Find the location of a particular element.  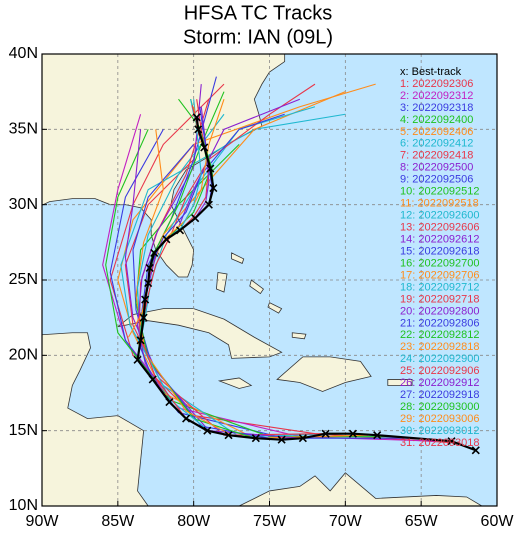

legend-entry: 28: 2022093000 is located at coordinates (440, 407).